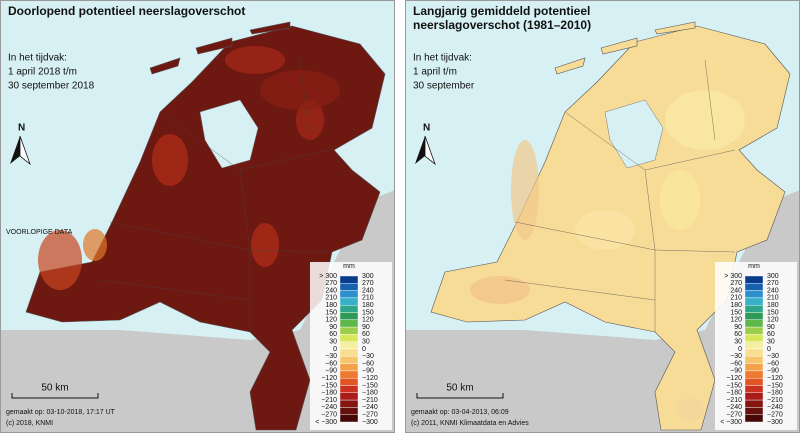 The height and width of the screenshot is (433, 800). Describe the element at coordinates (442, 58) in the screenshot. I see `period-label: In het tijdvak:` at that location.